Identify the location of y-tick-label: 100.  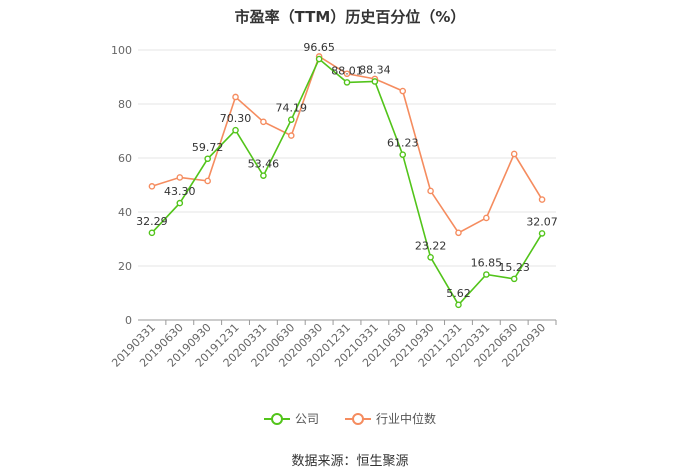
(121, 50).